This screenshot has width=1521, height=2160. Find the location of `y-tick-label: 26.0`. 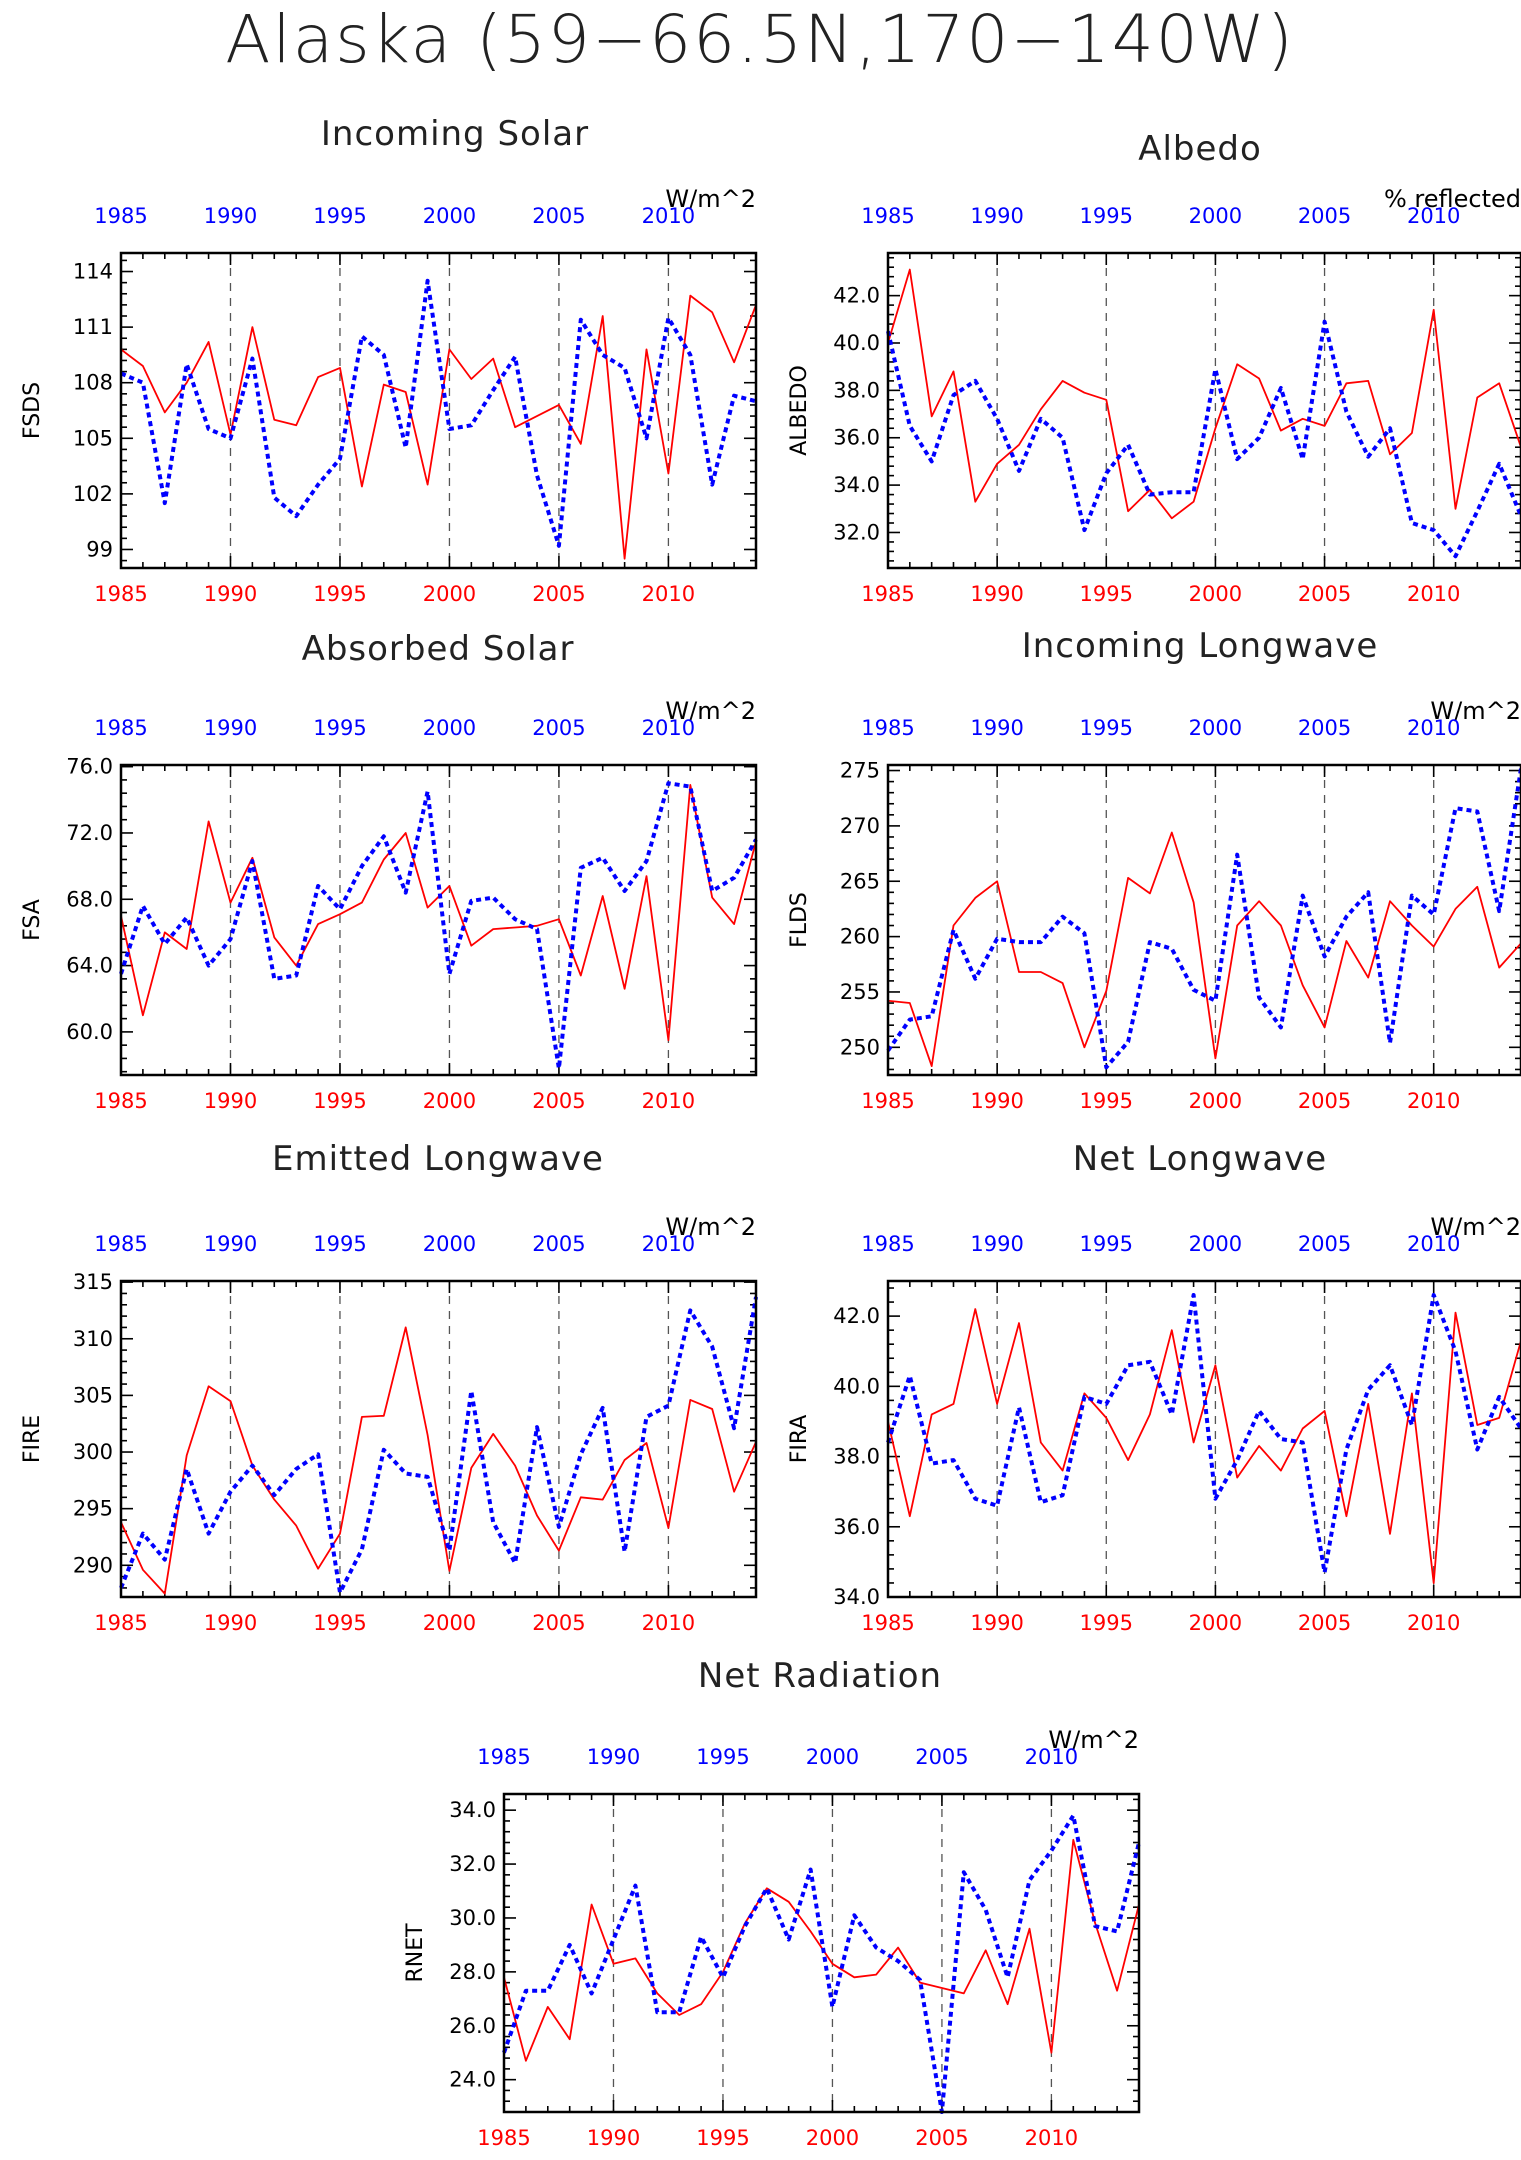

y-tick-label: 26.0 is located at coordinates (472, 2026).